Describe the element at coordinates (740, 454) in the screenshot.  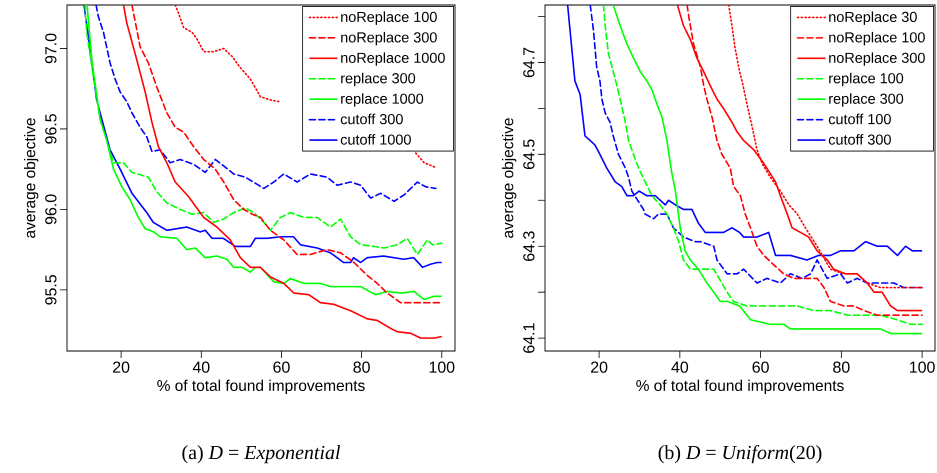
I see `text: (b) D = Uniform(20)` at that location.